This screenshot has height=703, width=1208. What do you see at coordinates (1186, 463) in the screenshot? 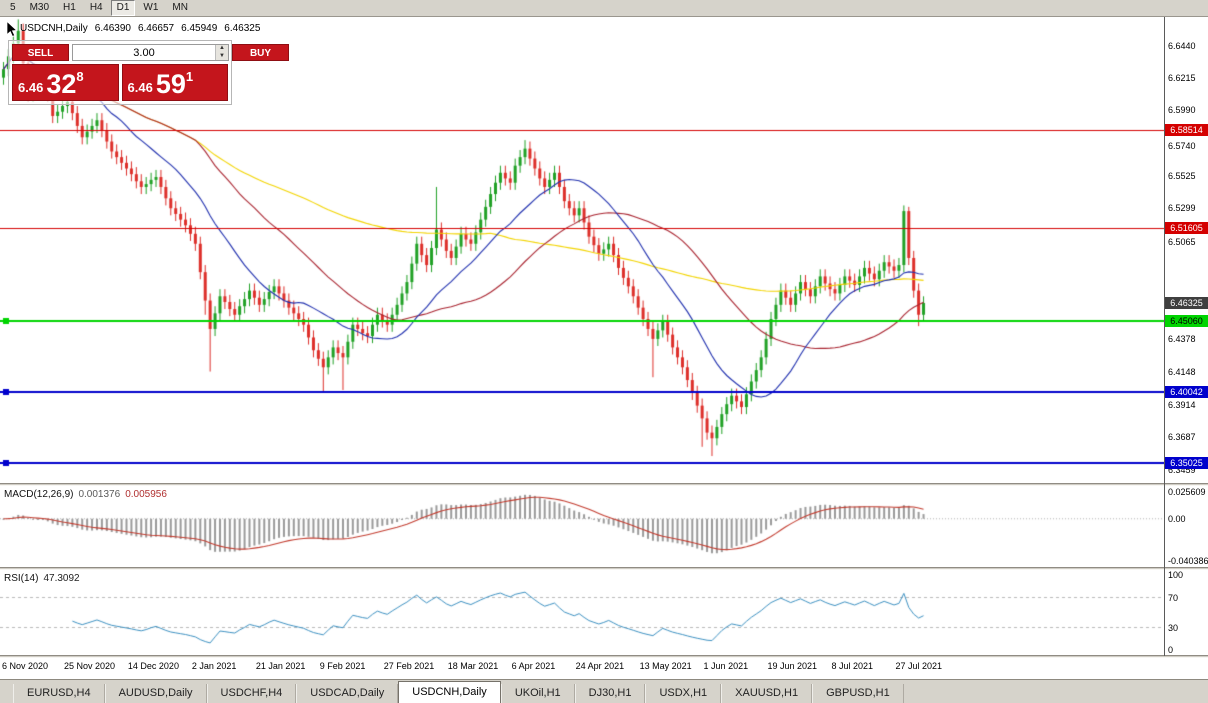
I see `price-level-badge: 6.35025` at bounding box center [1186, 463].